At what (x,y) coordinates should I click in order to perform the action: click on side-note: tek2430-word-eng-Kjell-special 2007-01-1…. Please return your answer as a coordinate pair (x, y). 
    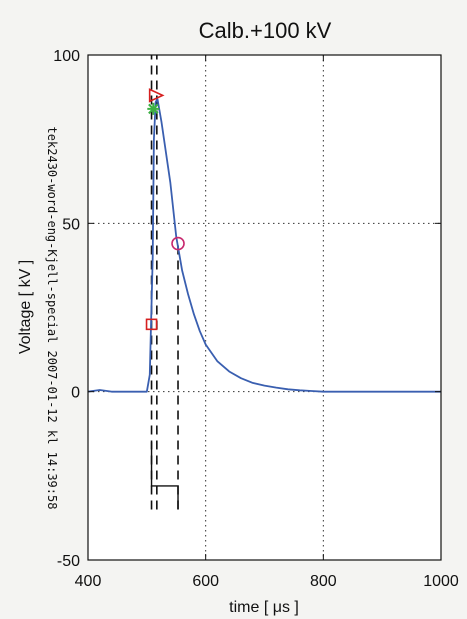
    Looking at the image, I should click on (52, 318).